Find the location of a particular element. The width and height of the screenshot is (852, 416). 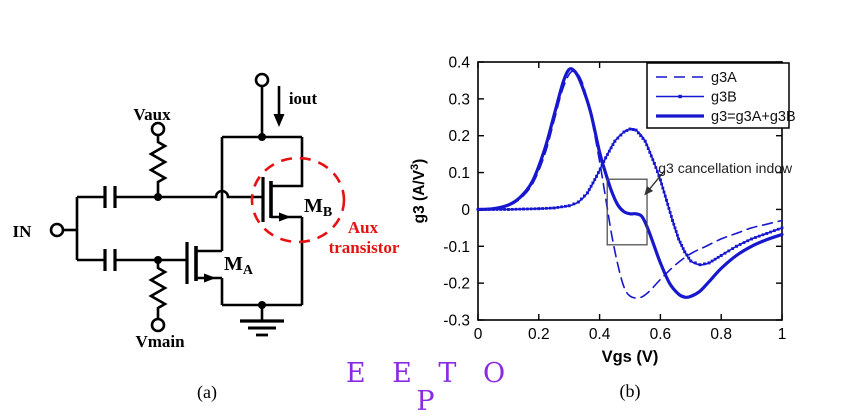

node-dot-vaux is located at coordinates (158, 197).